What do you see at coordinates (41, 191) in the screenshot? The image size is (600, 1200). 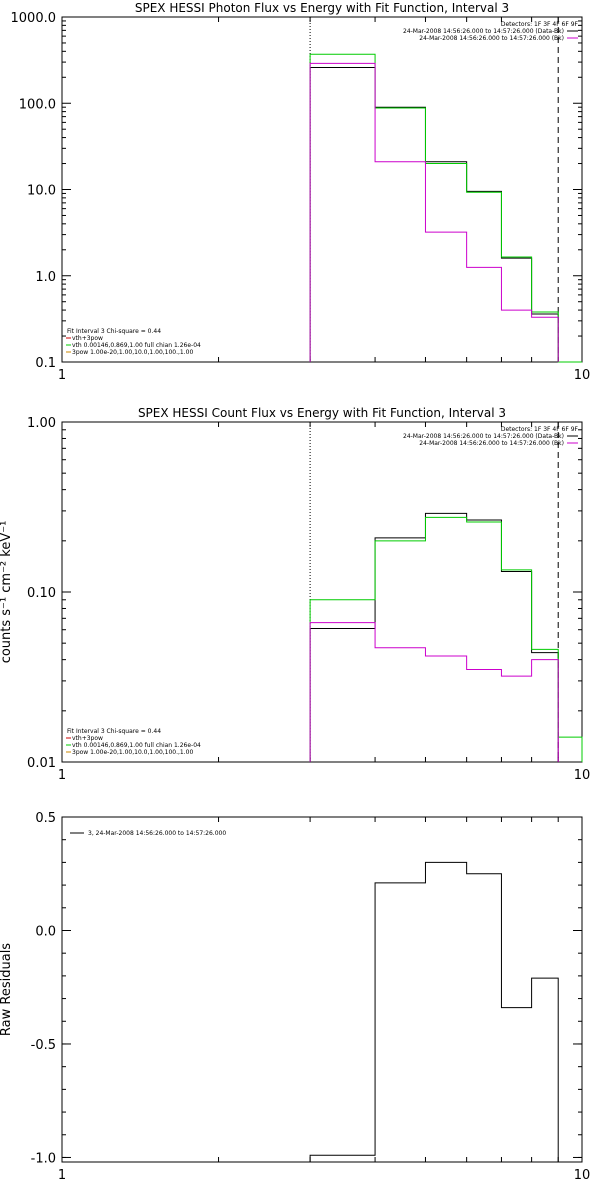 I see `y-tick-label: 10.0` at bounding box center [41, 191].